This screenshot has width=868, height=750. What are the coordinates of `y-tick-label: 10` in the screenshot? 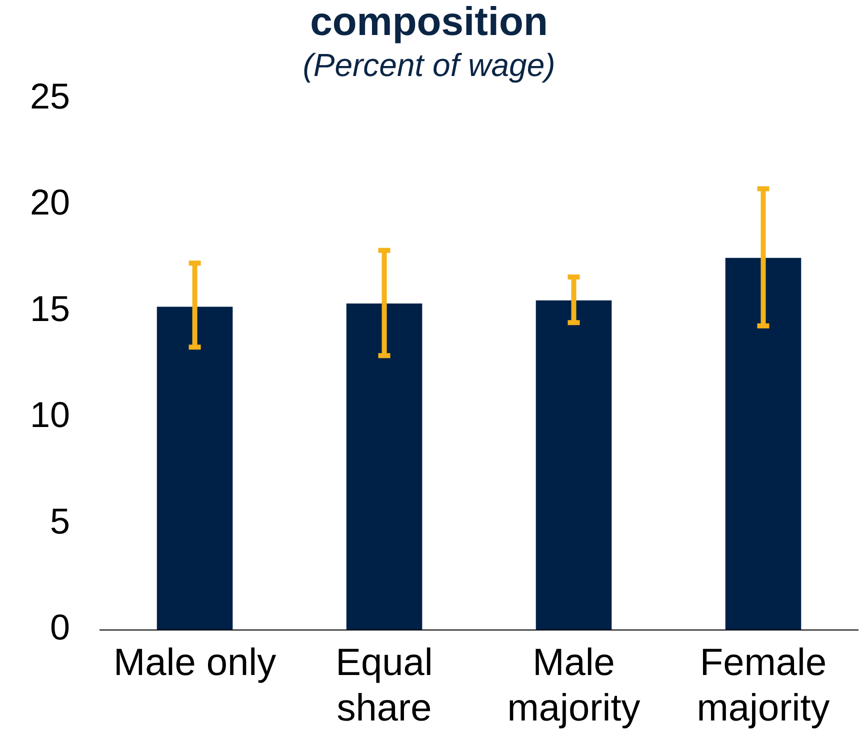 It's located at (50, 415).